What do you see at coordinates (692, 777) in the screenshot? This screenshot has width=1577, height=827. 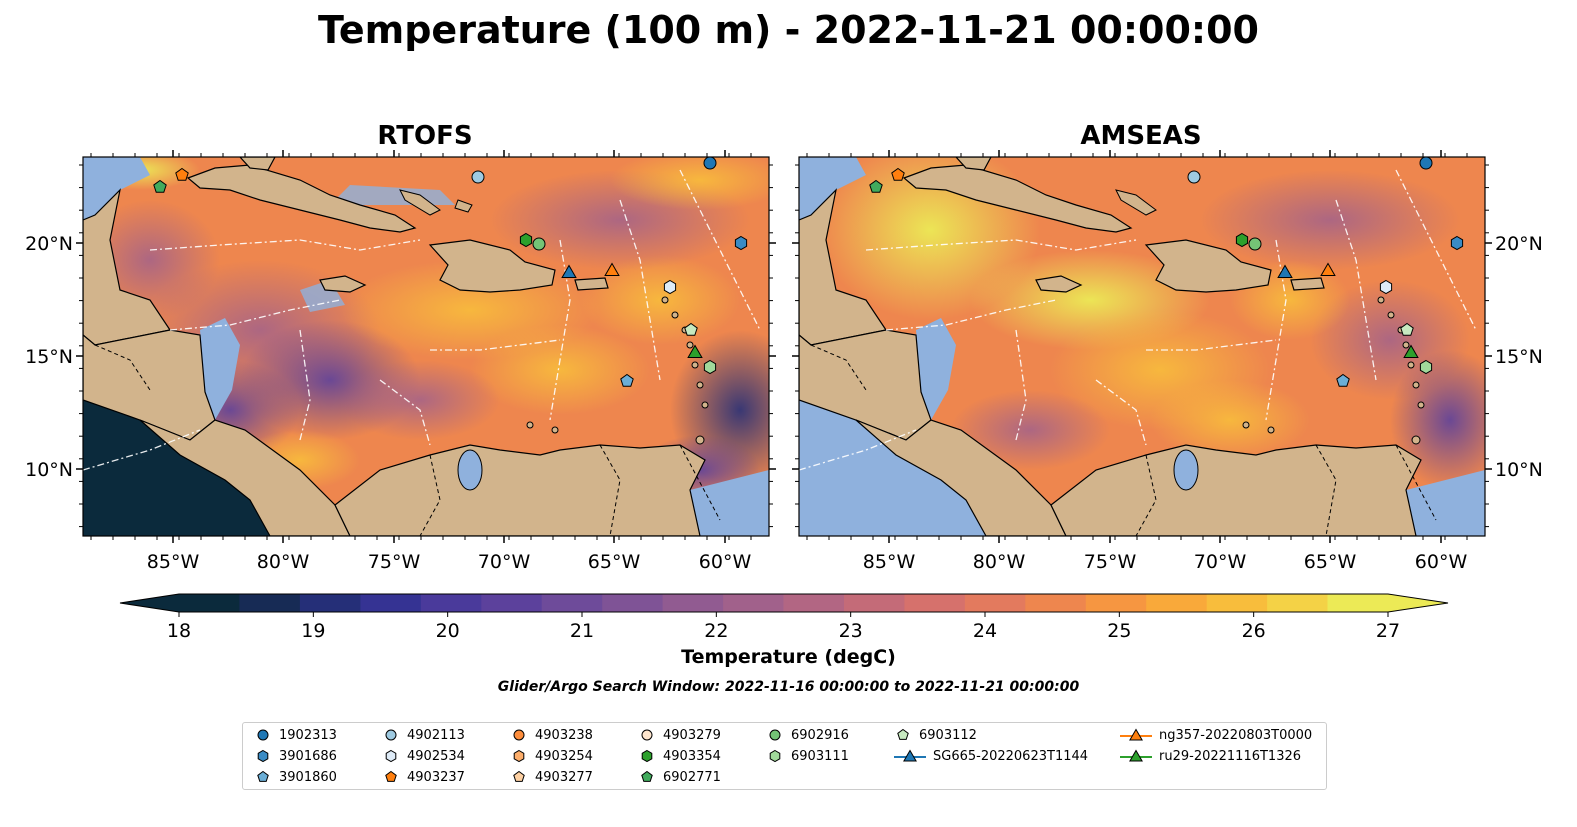 I see `legend-label: 6902771` at bounding box center [692, 777].